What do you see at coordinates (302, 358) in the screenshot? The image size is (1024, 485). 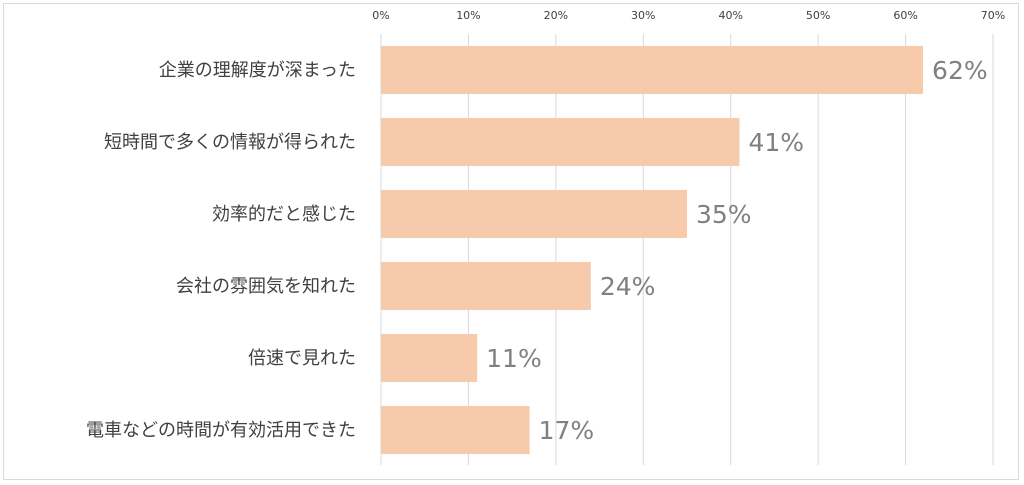 I see `category-label: 倍速で見れた` at bounding box center [302, 358].